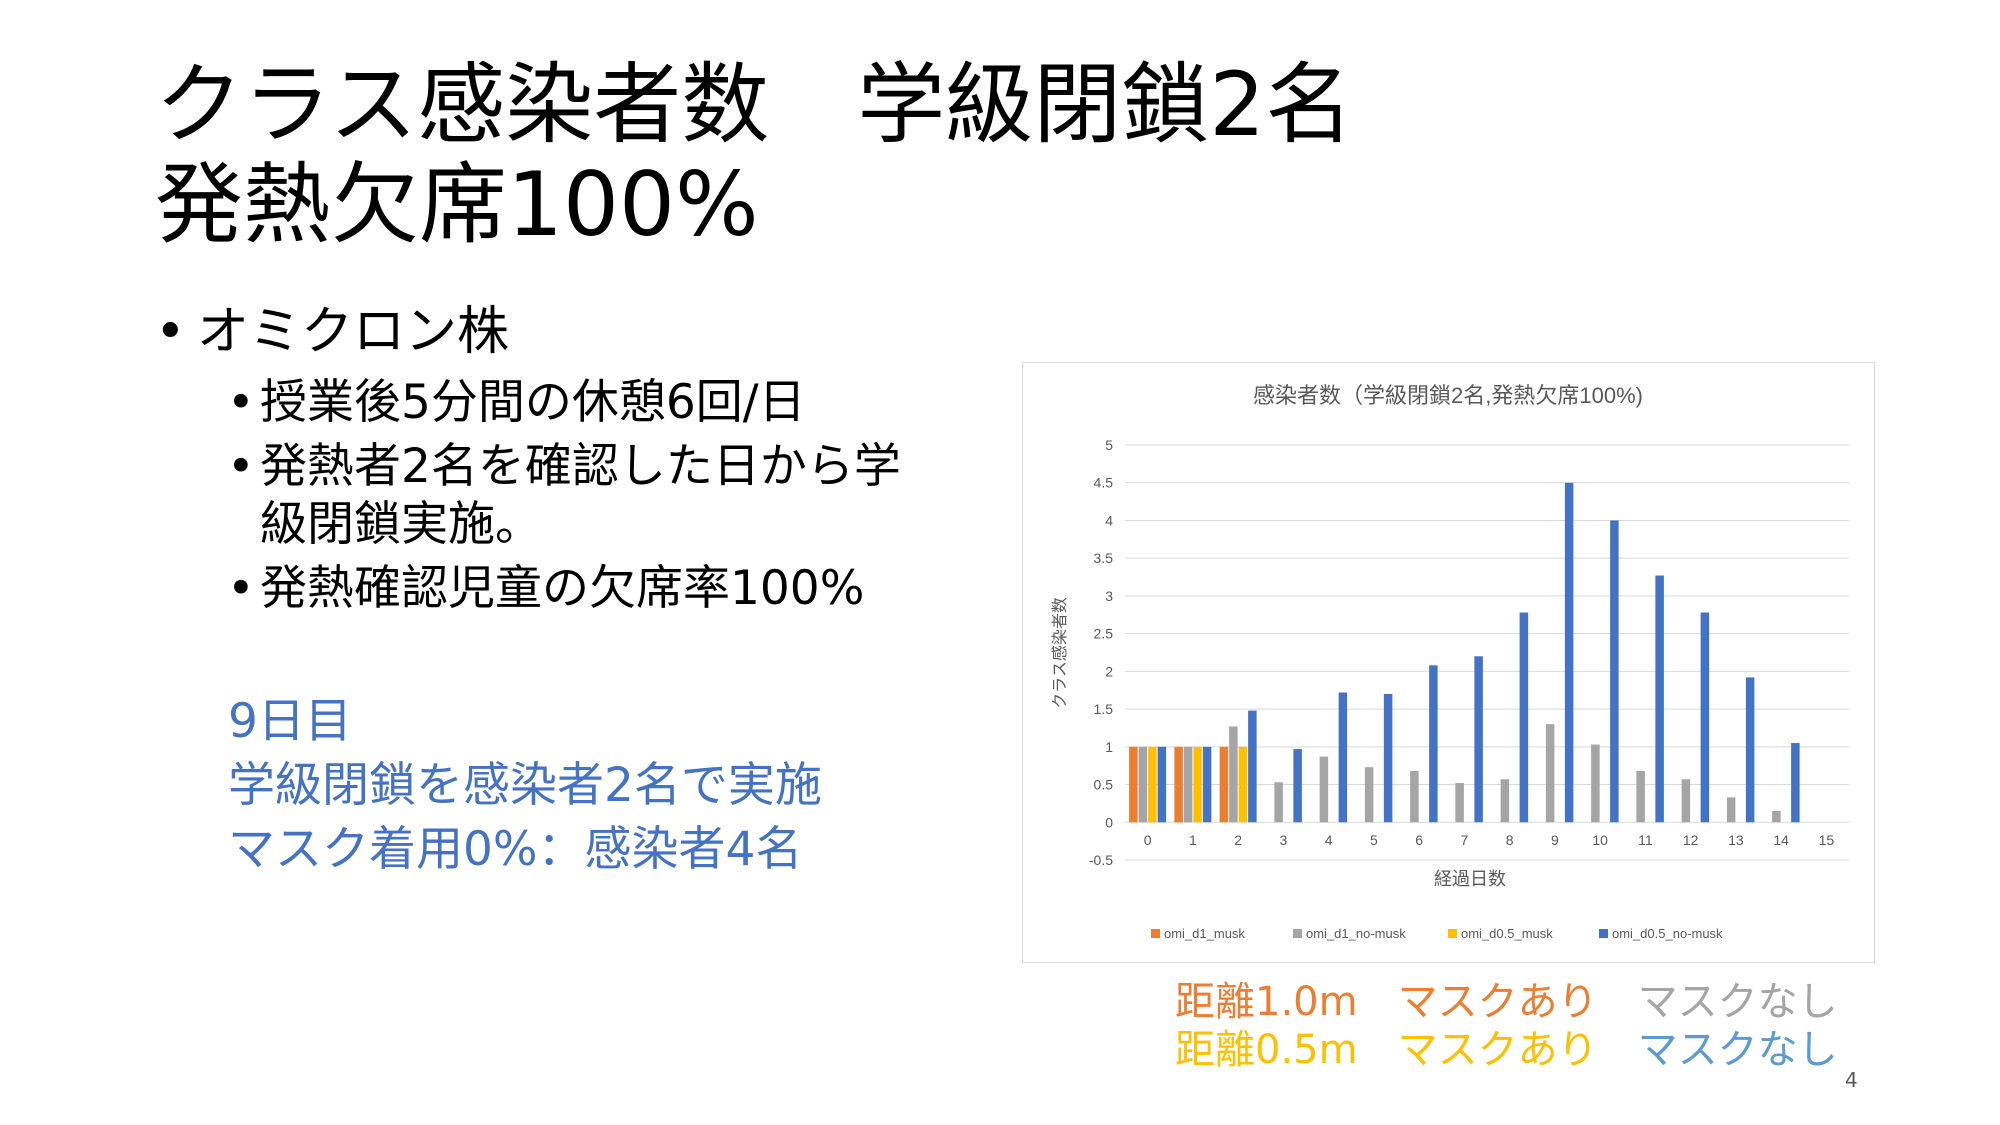 The width and height of the screenshot is (2000, 1125). I want to click on page-number: 4, so click(1851, 1080).